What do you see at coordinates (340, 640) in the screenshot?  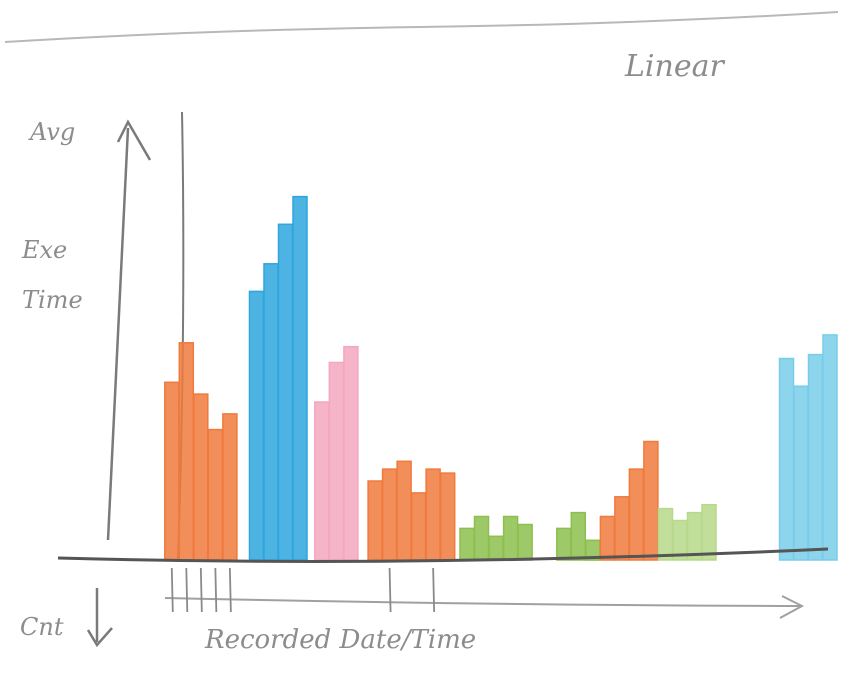 I see `x-axis-label: Recorded Date/Time` at bounding box center [340, 640].